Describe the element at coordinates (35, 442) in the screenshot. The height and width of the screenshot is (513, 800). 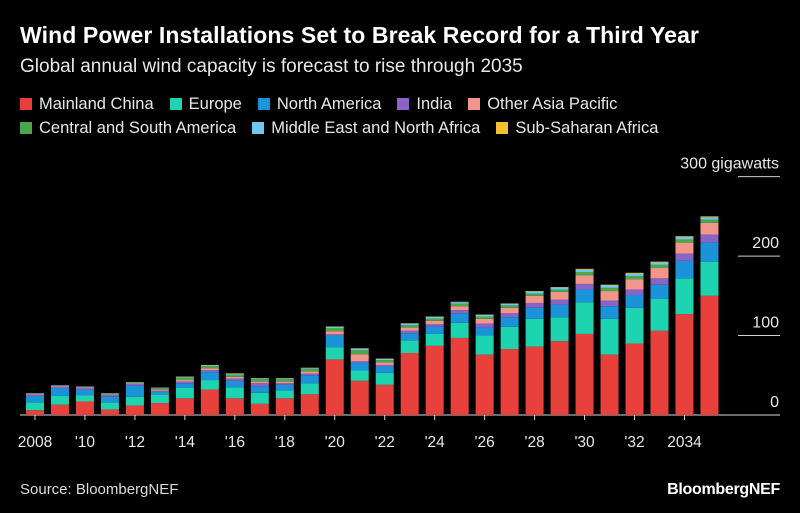
I see `x-tick-label: 2008` at that location.